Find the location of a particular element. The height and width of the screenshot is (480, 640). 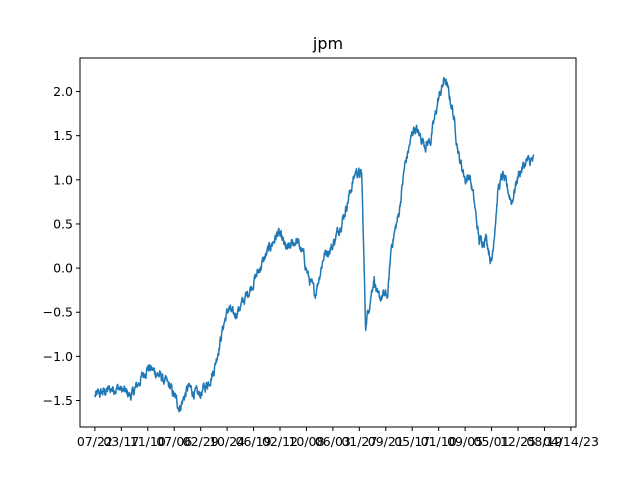

x-tick-label: 02/29 is located at coordinates (201, 441).